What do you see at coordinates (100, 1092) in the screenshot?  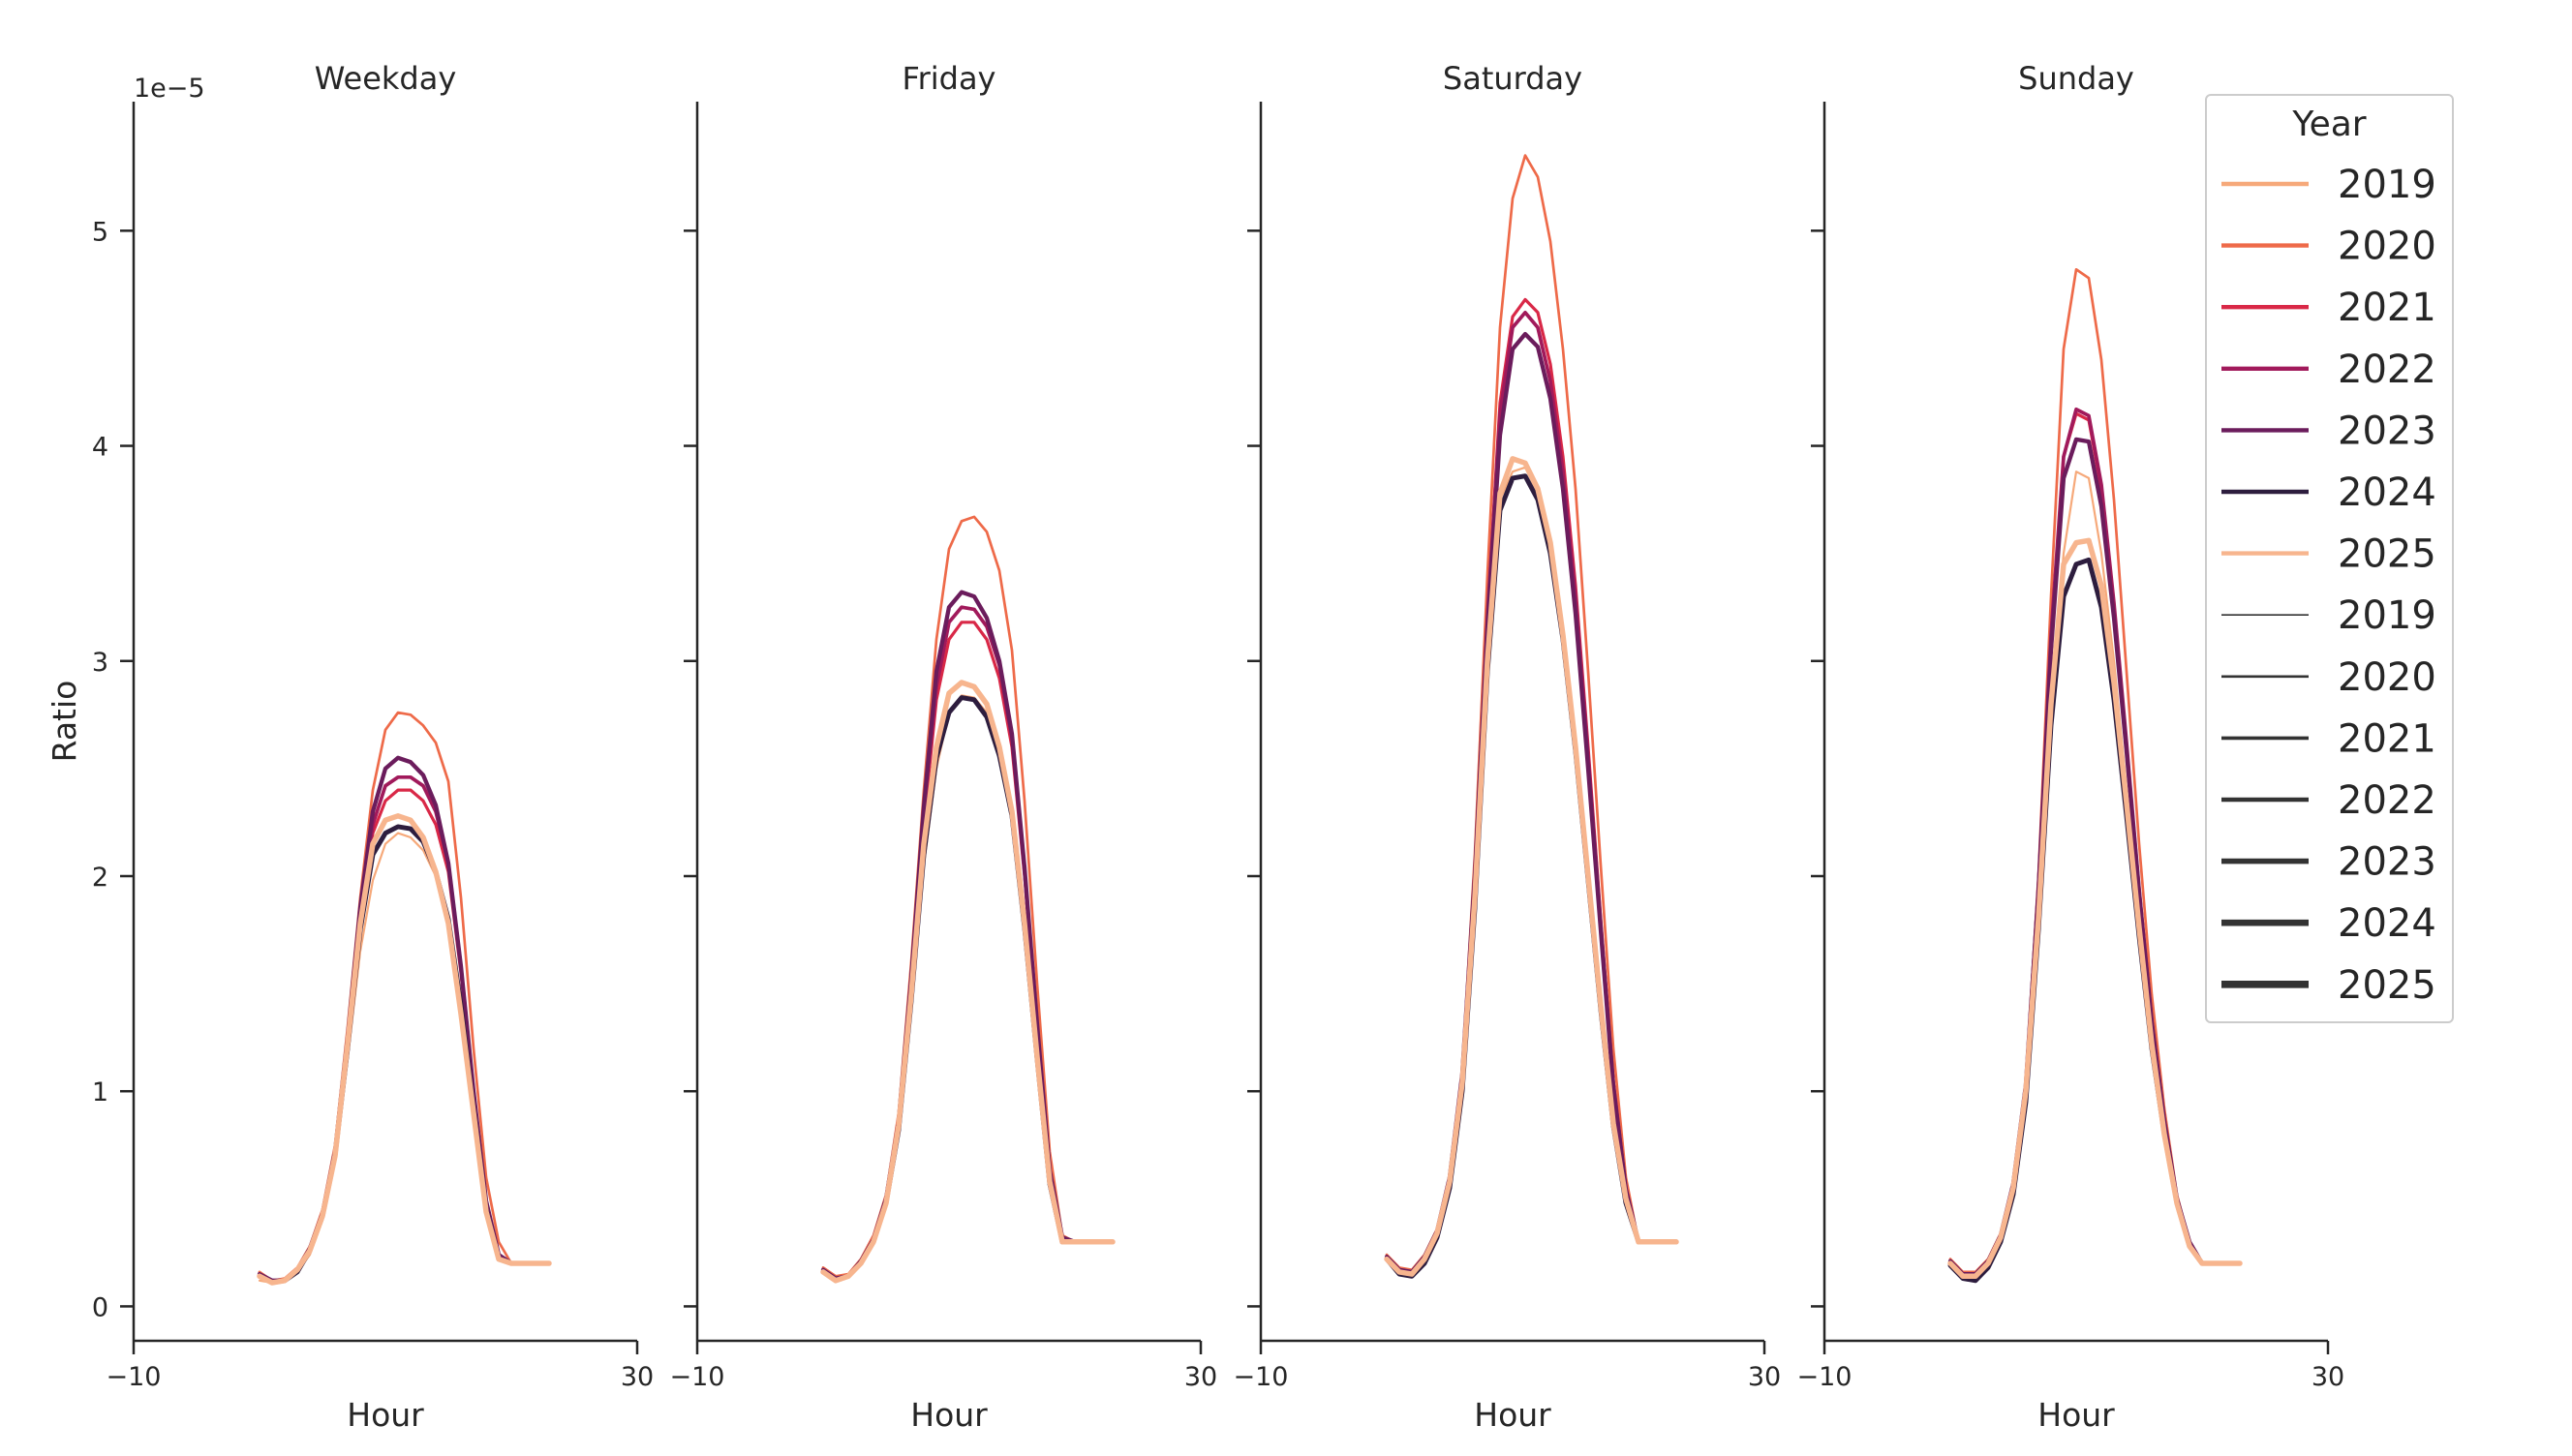 I see `y-tick-label: 1` at bounding box center [100, 1092].